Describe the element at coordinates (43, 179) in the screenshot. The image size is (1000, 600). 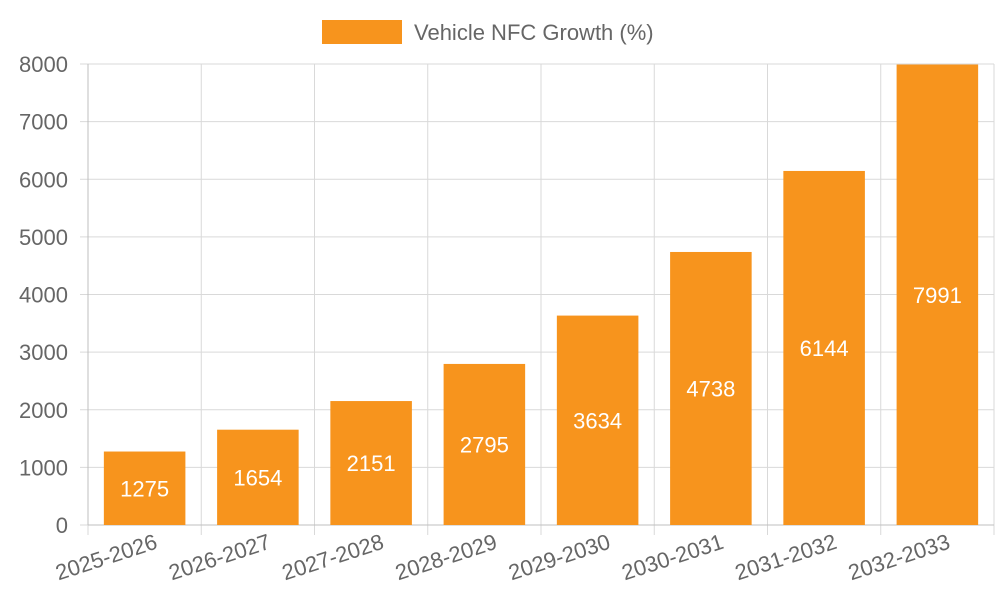
I see `y-tick-label: 6000` at that location.